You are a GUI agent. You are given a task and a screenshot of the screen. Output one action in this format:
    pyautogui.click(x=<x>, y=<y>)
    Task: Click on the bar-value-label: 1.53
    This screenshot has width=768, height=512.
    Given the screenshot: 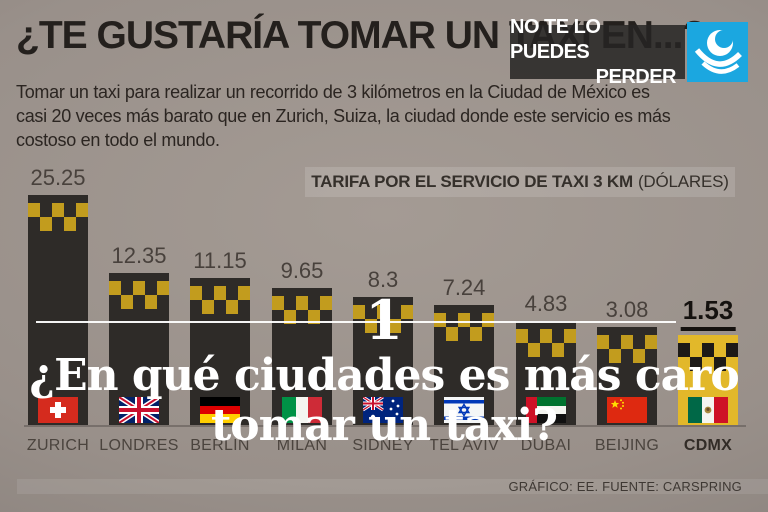 What is the action you would take?
    pyautogui.click(x=708, y=313)
    